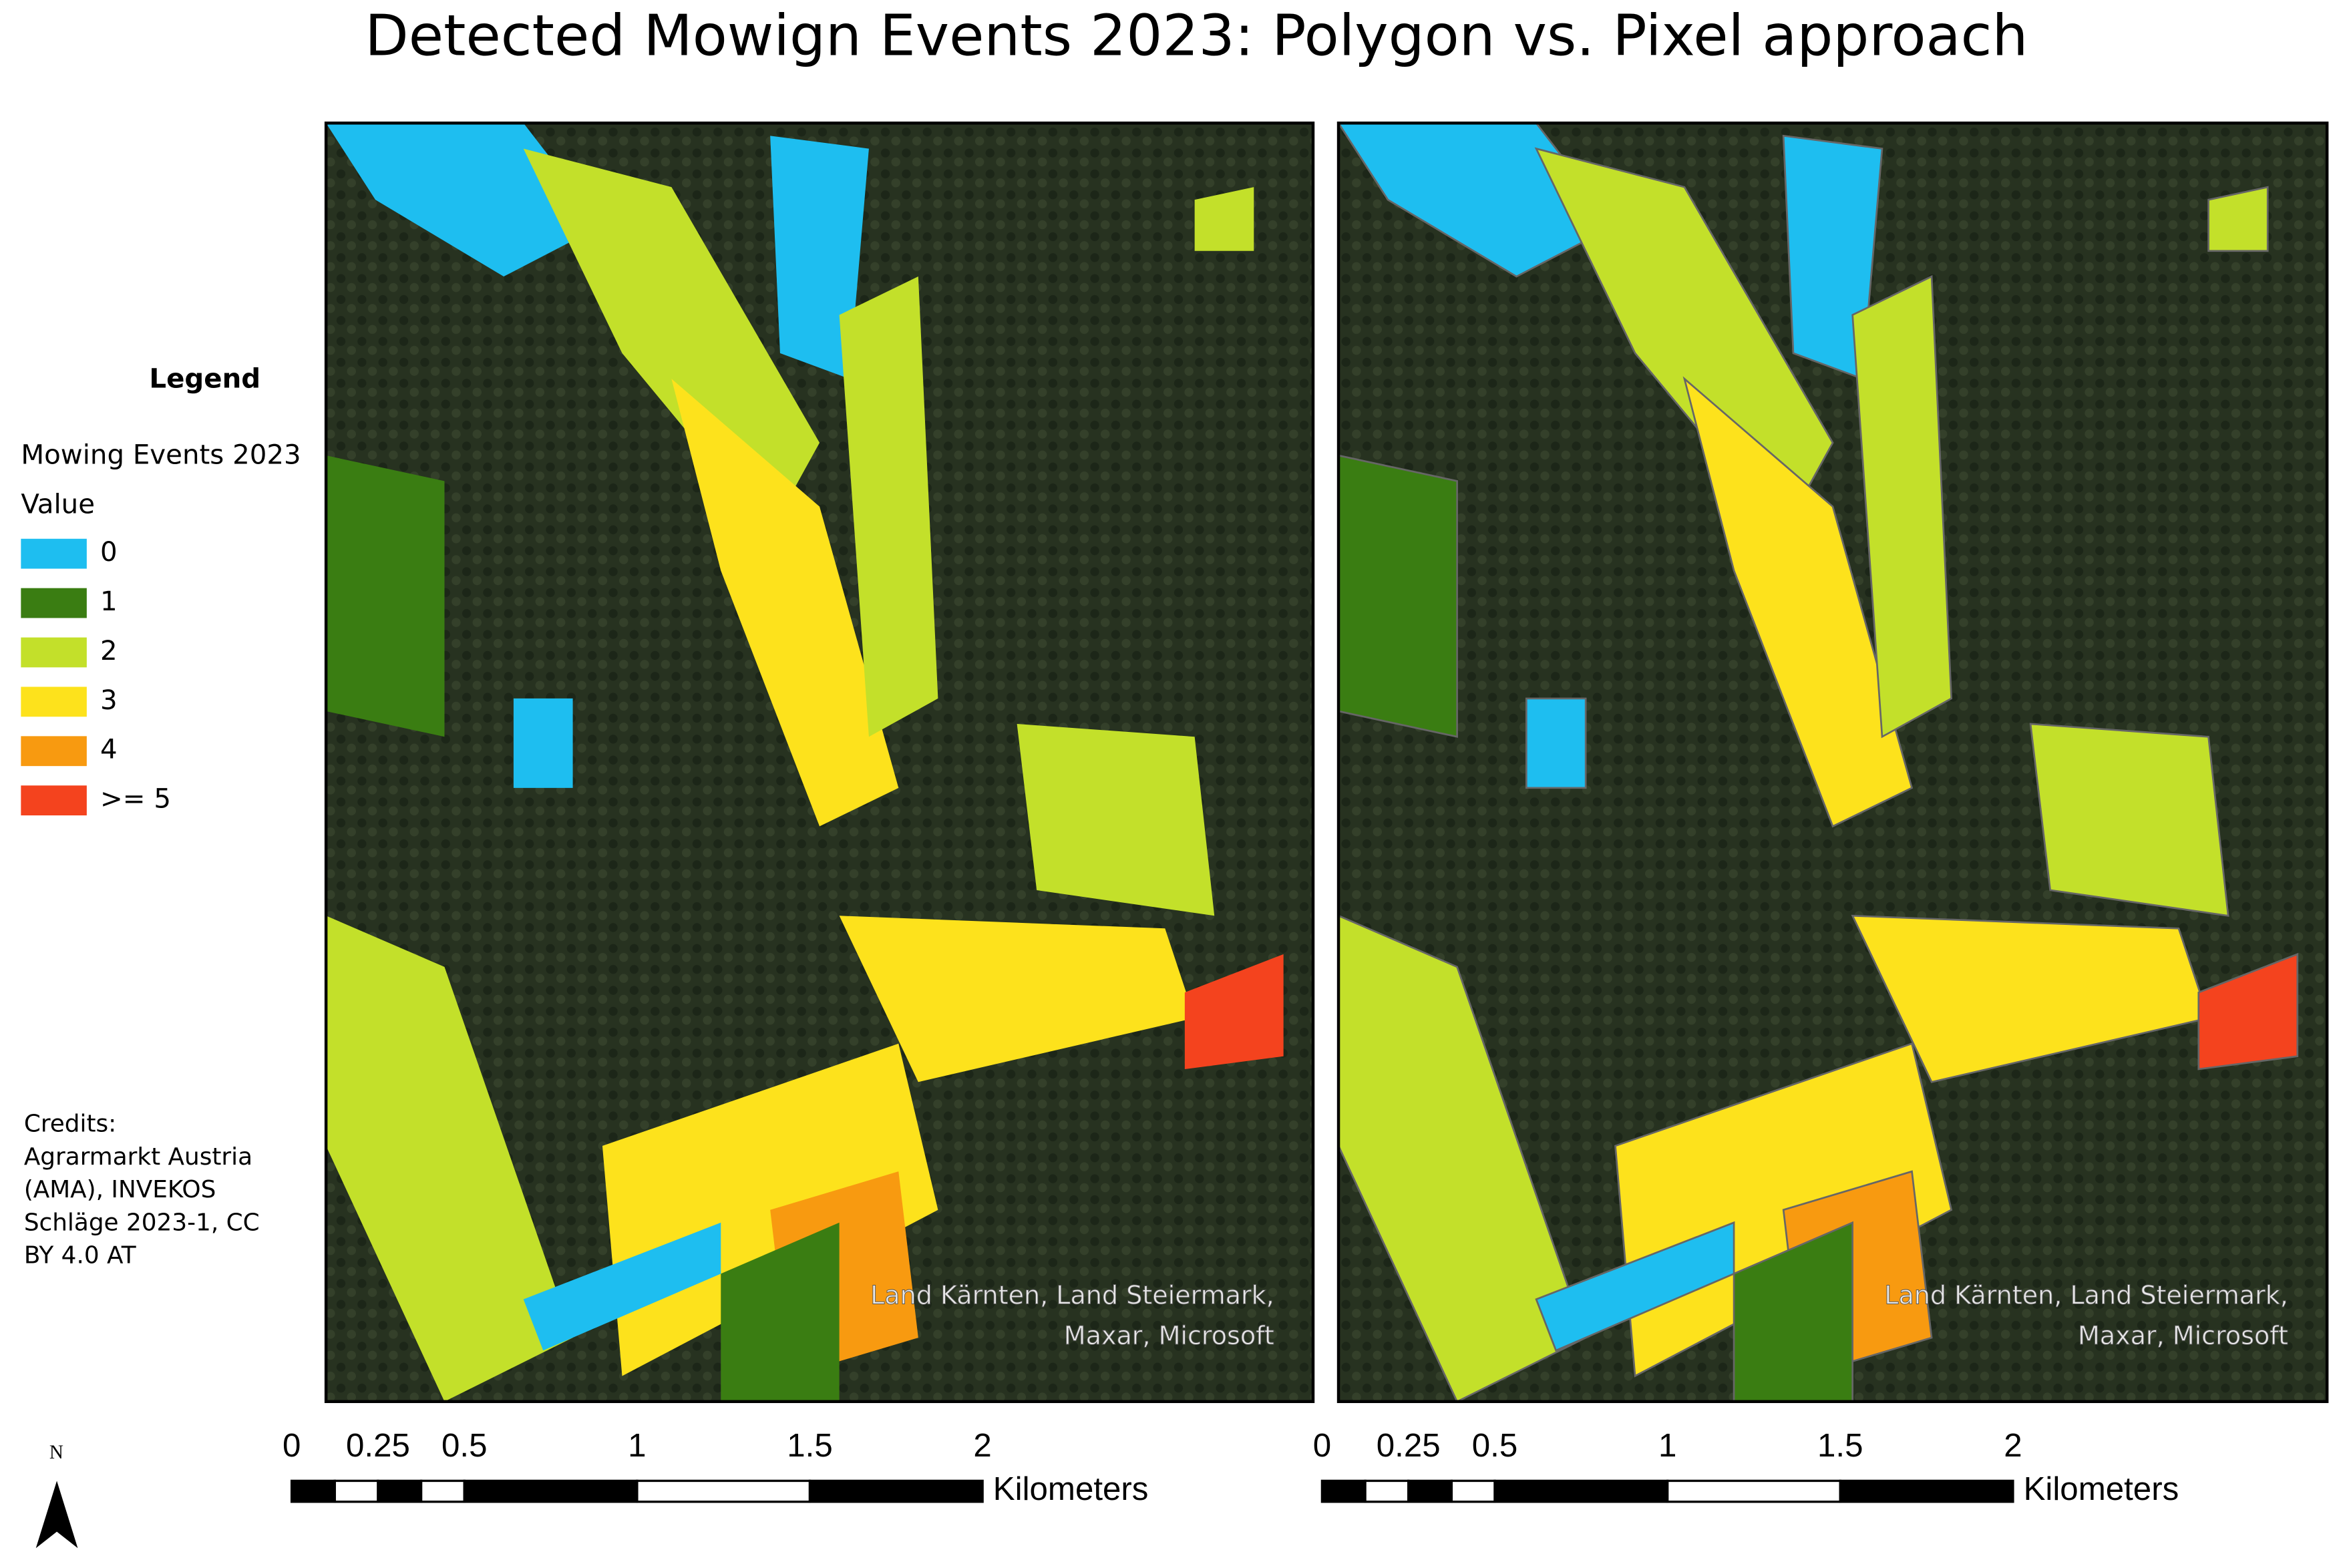  Describe the element at coordinates (80, 1255) in the screenshot. I see `credits-line: BY 4.0 AT` at that location.